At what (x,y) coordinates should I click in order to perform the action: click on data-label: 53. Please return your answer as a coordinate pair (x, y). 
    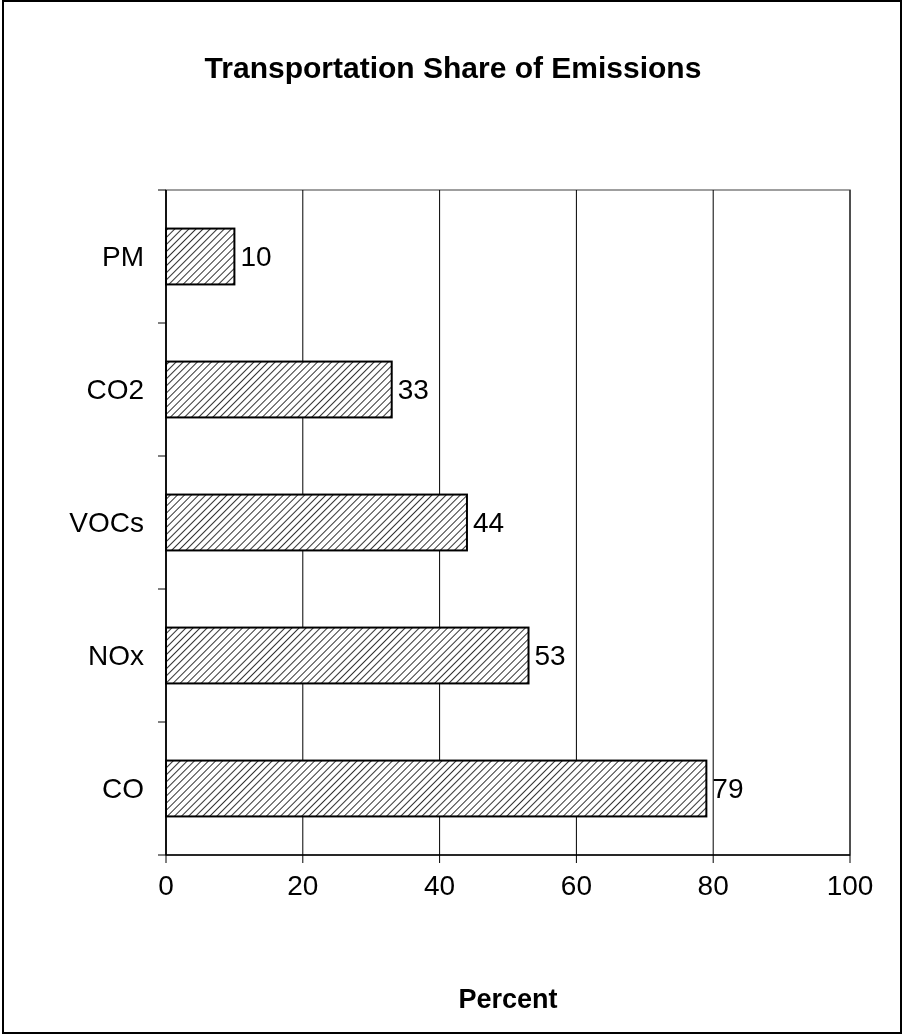
    Looking at the image, I should click on (550, 656).